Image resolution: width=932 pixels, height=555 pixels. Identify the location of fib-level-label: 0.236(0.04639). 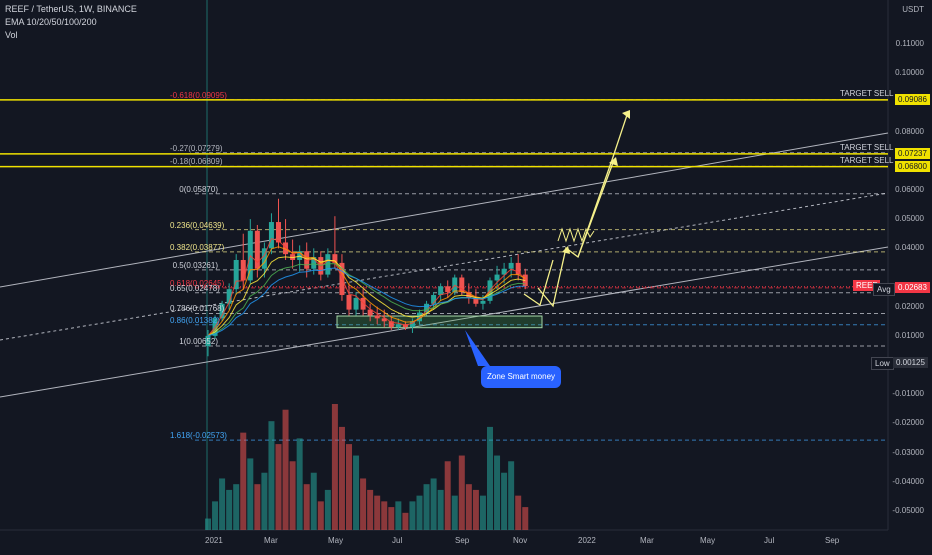
(197, 225).